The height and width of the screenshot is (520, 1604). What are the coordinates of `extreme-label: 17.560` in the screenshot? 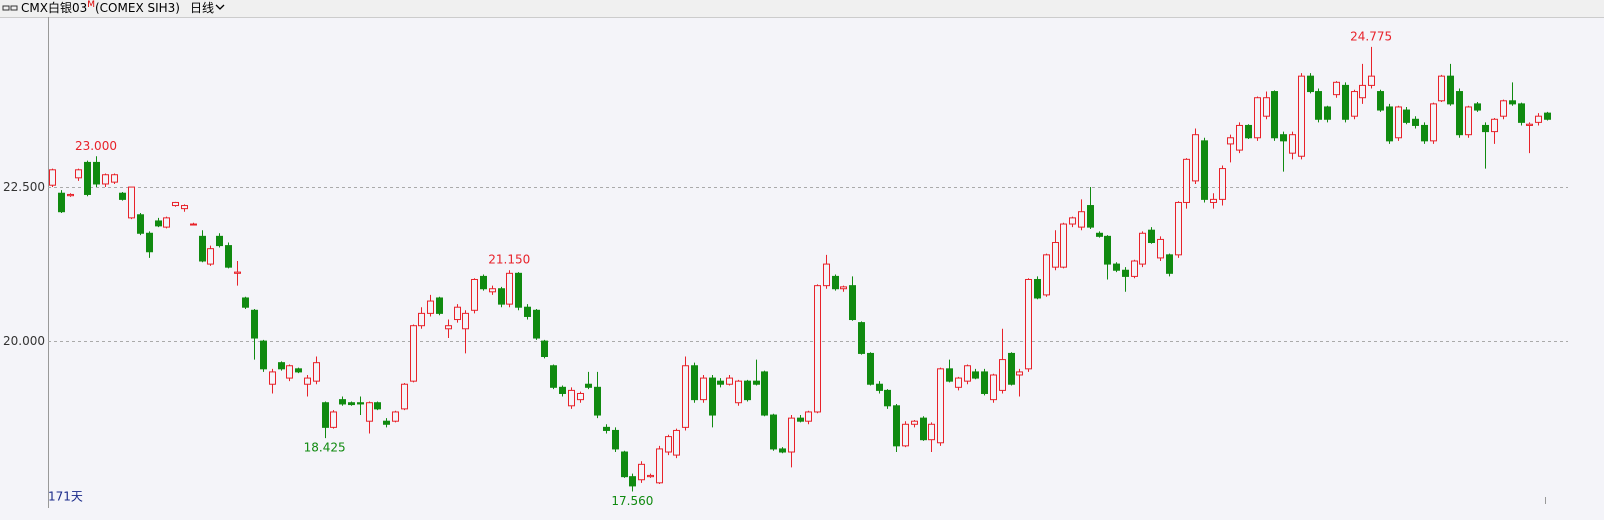 It's located at (632, 501).